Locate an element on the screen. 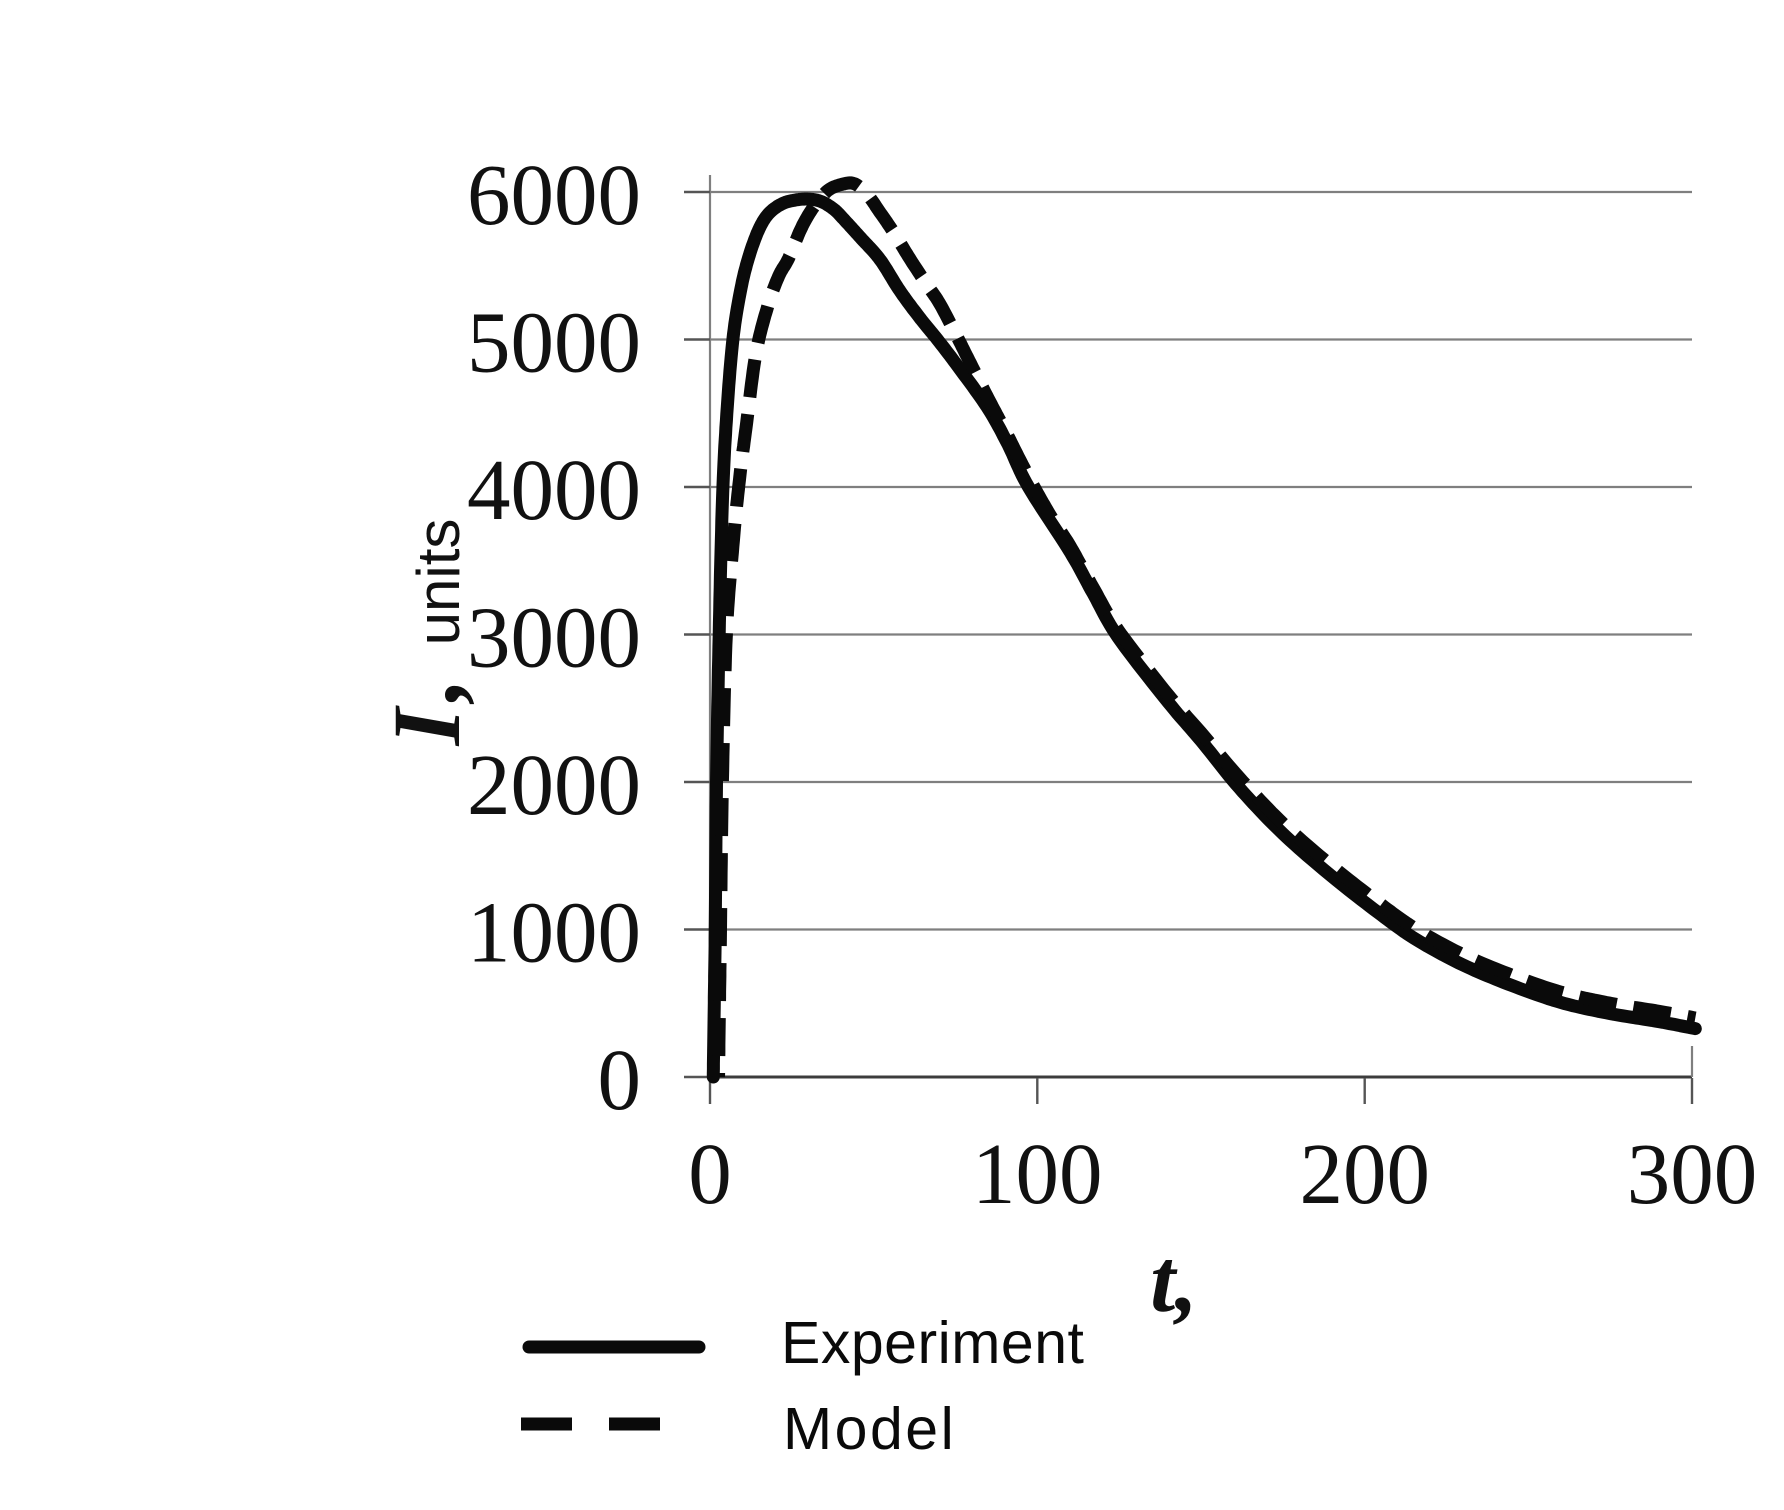  svg-text: I, units is located at coordinates (426, 633).